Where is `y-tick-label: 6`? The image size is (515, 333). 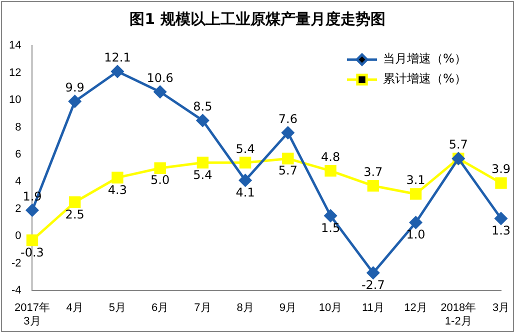 y-tick-label: 6 is located at coordinates (18, 154).